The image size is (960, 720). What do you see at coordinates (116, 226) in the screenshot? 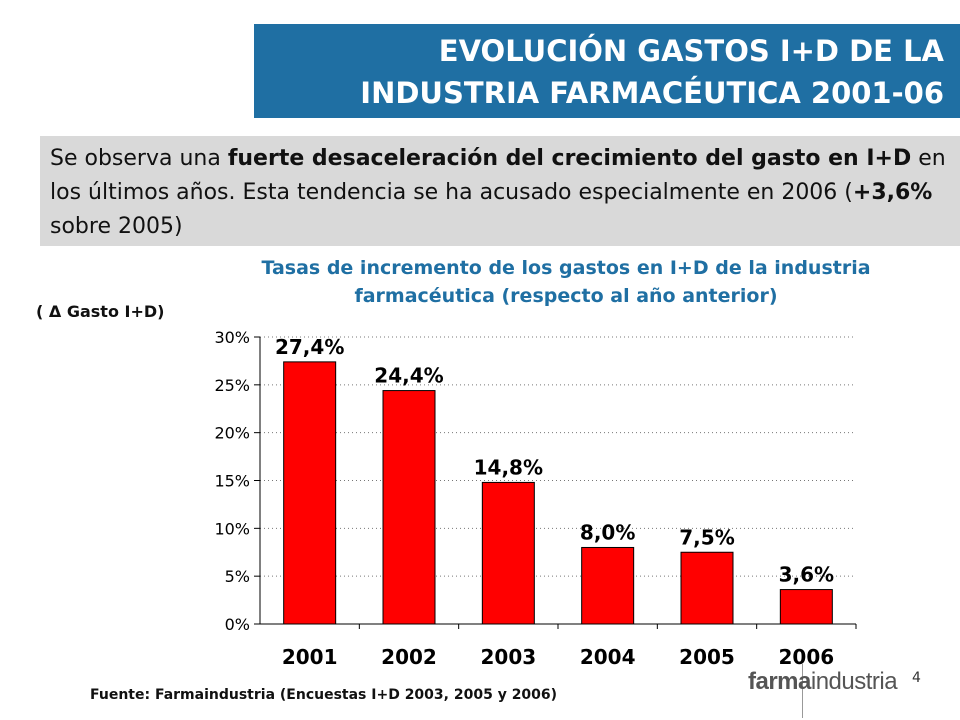
I see `summary-text-3: sobre 2005)` at bounding box center [116, 226].